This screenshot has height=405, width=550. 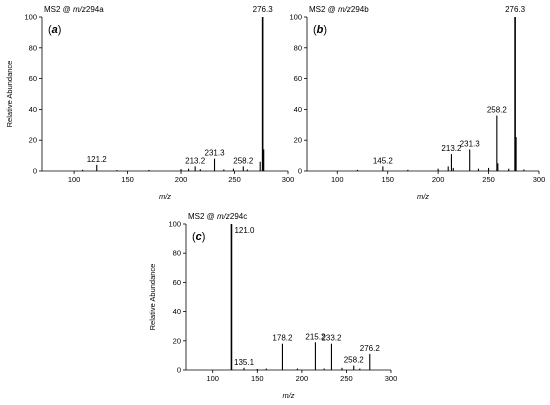 I want to click on peak-label: 215.2, so click(x=315, y=336).